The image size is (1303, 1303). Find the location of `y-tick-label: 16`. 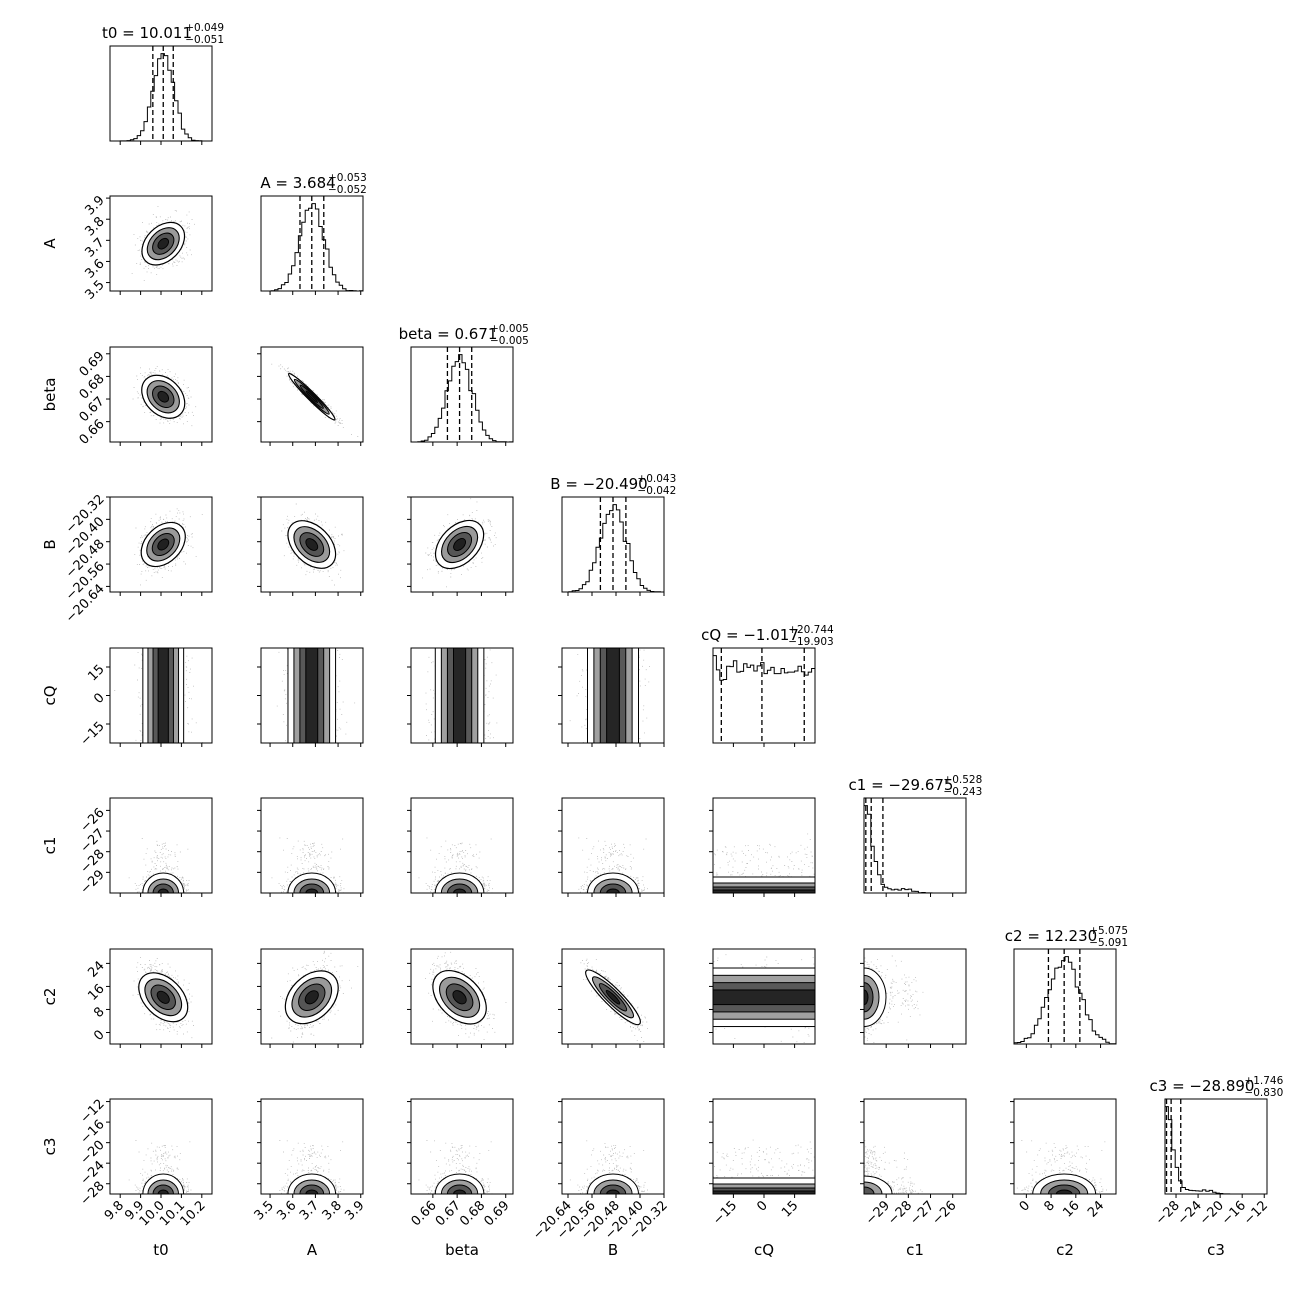

y-tick-label: 16 is located at coordinates (96, 992).